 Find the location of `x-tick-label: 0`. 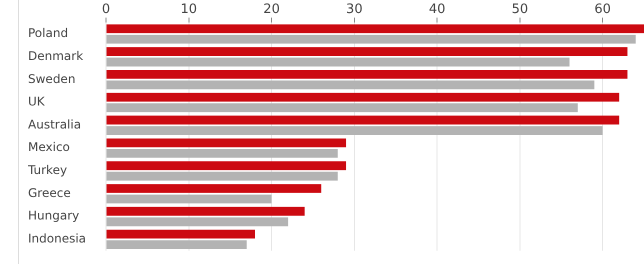

x-tick-label: 0 is located at coordinates (106, 10).